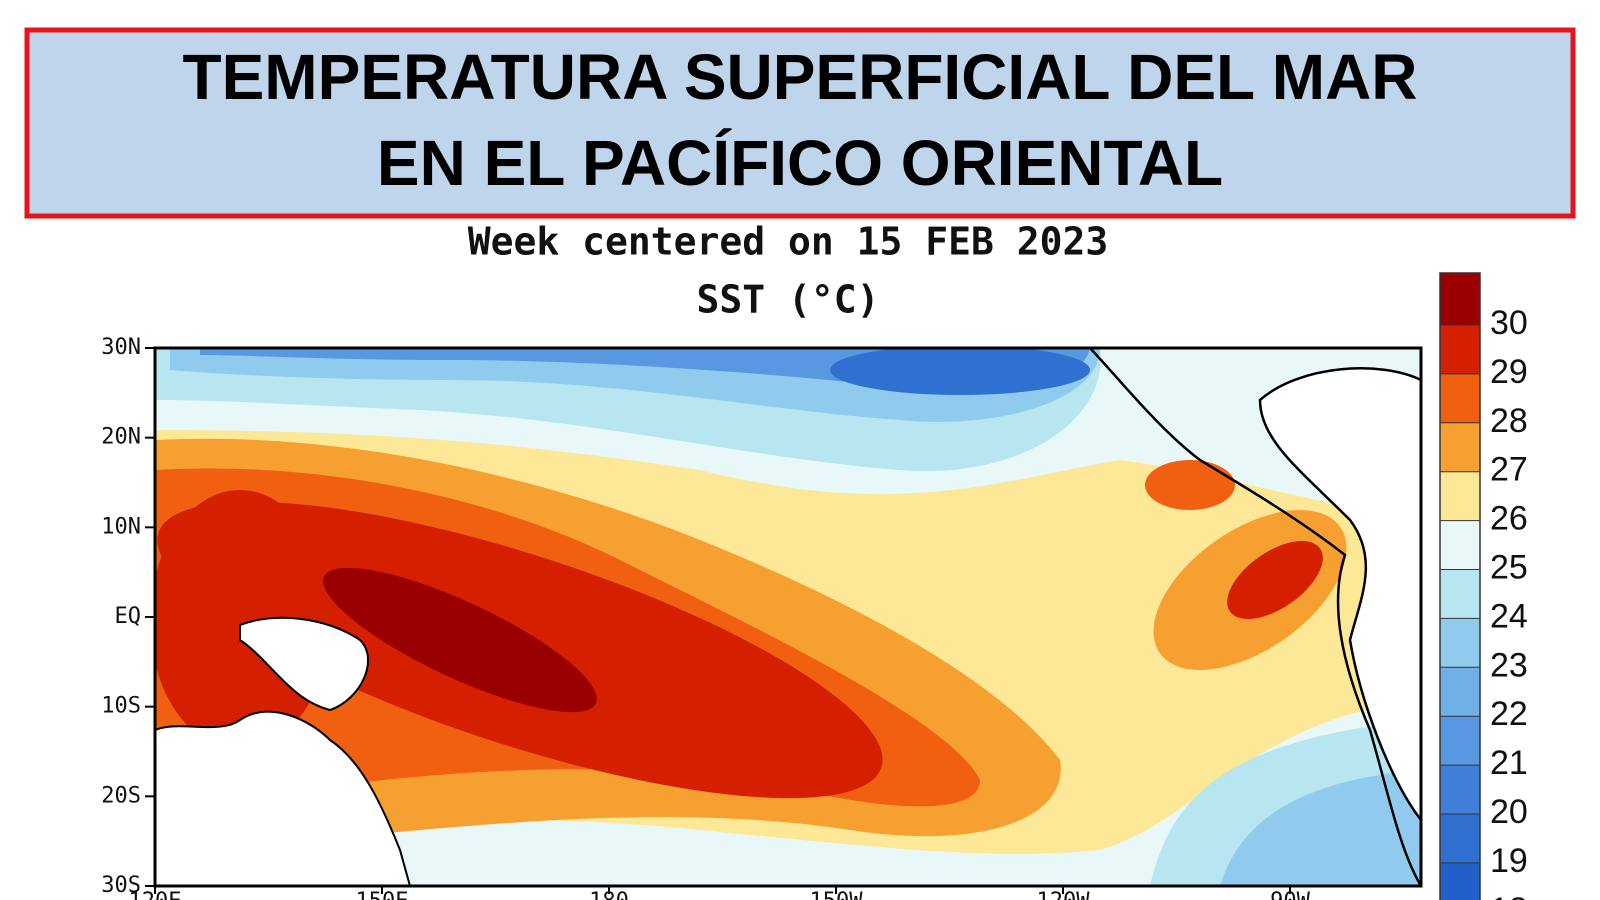  Describe the element at coordinates (1509, 567) in the screenshot. I see `colorbar-label: 25` at that location.